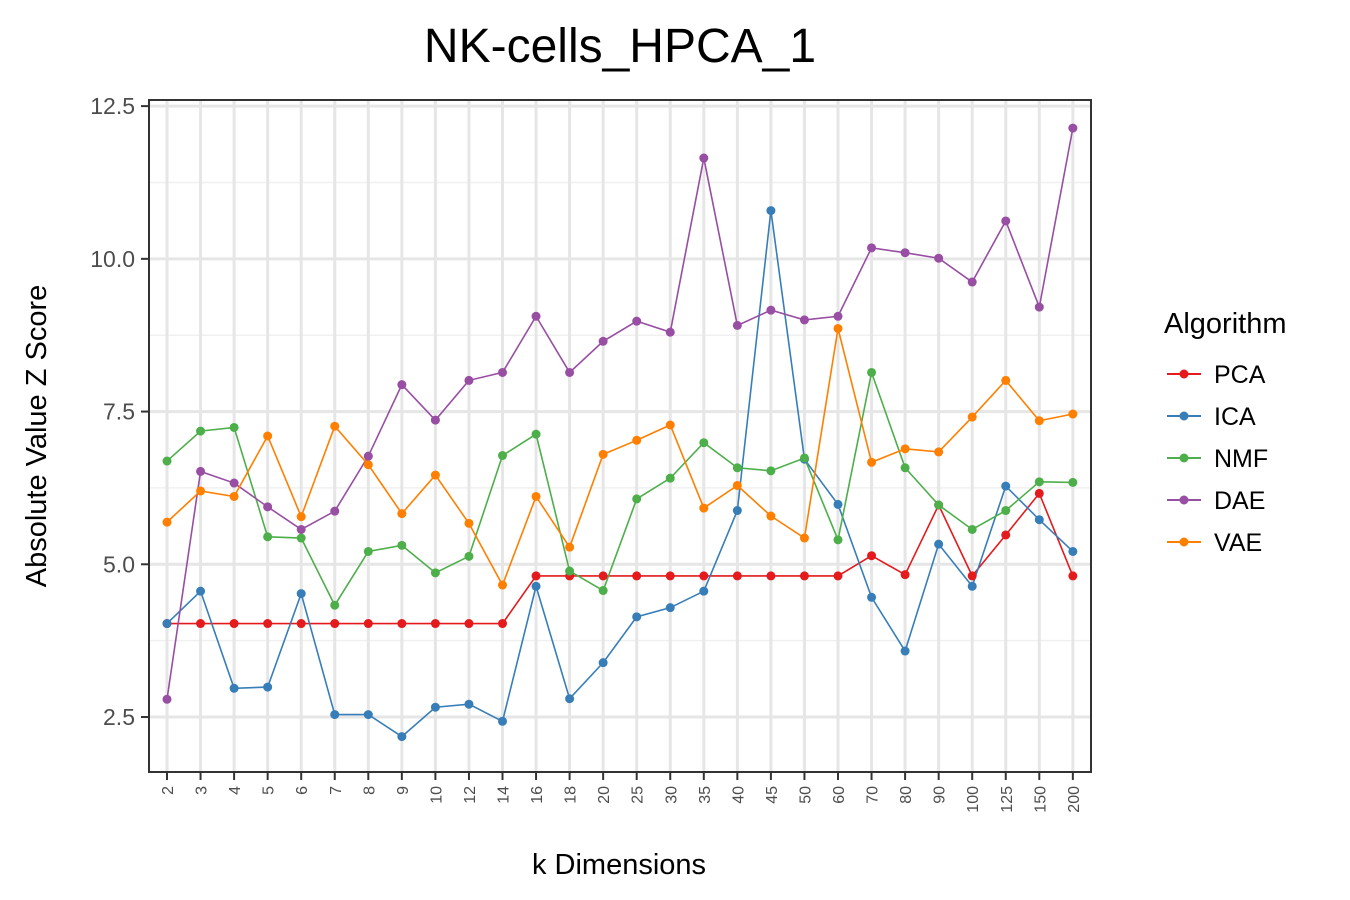 The height and width of the screenshot is (900, 1350). What do you see at coordinates (1241, 459) in the screenshot?
I see `legend-label-nmf: NMF` at bounding box center [1241, 459].